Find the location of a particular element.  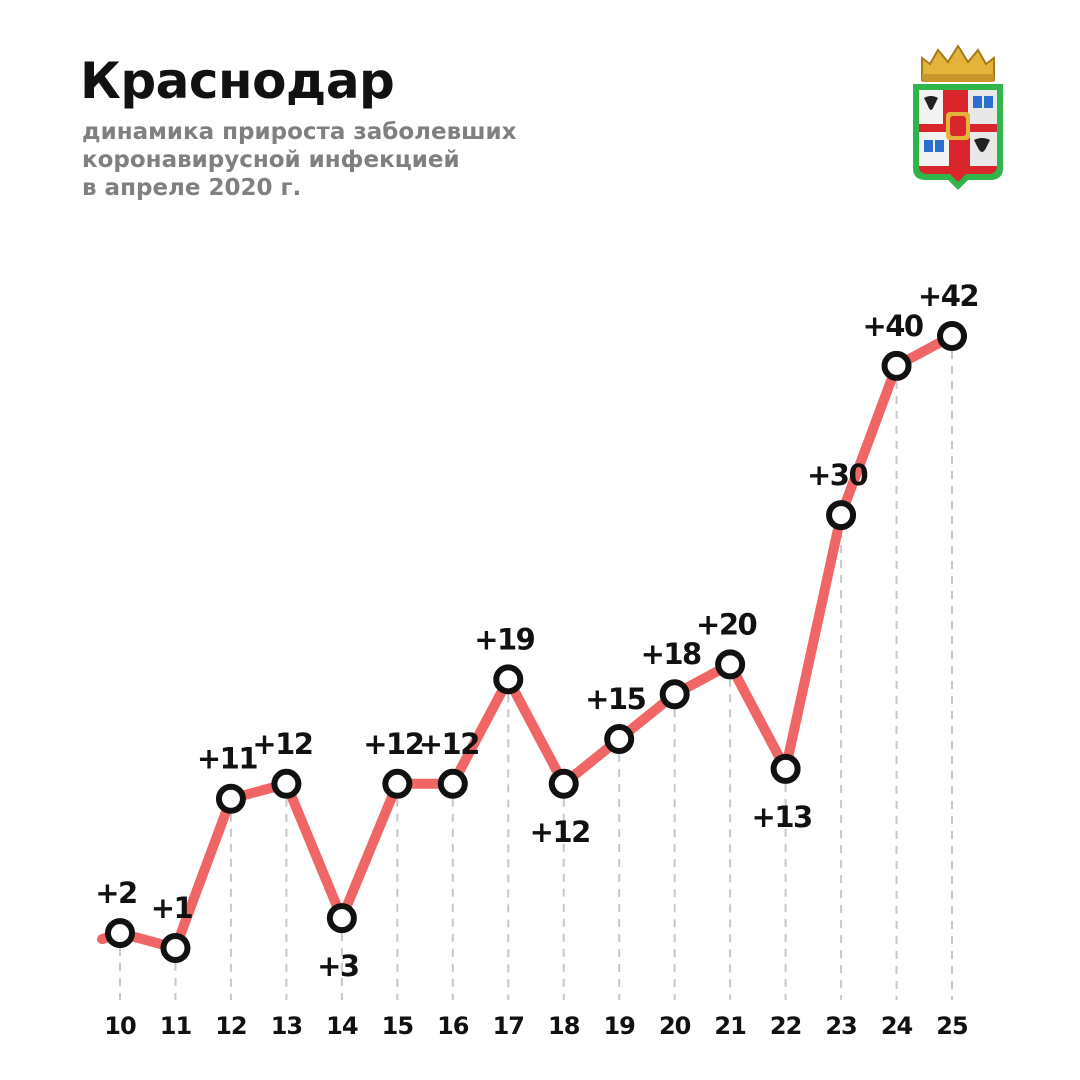

value-label: +13 is located at coordinates (782, 817).